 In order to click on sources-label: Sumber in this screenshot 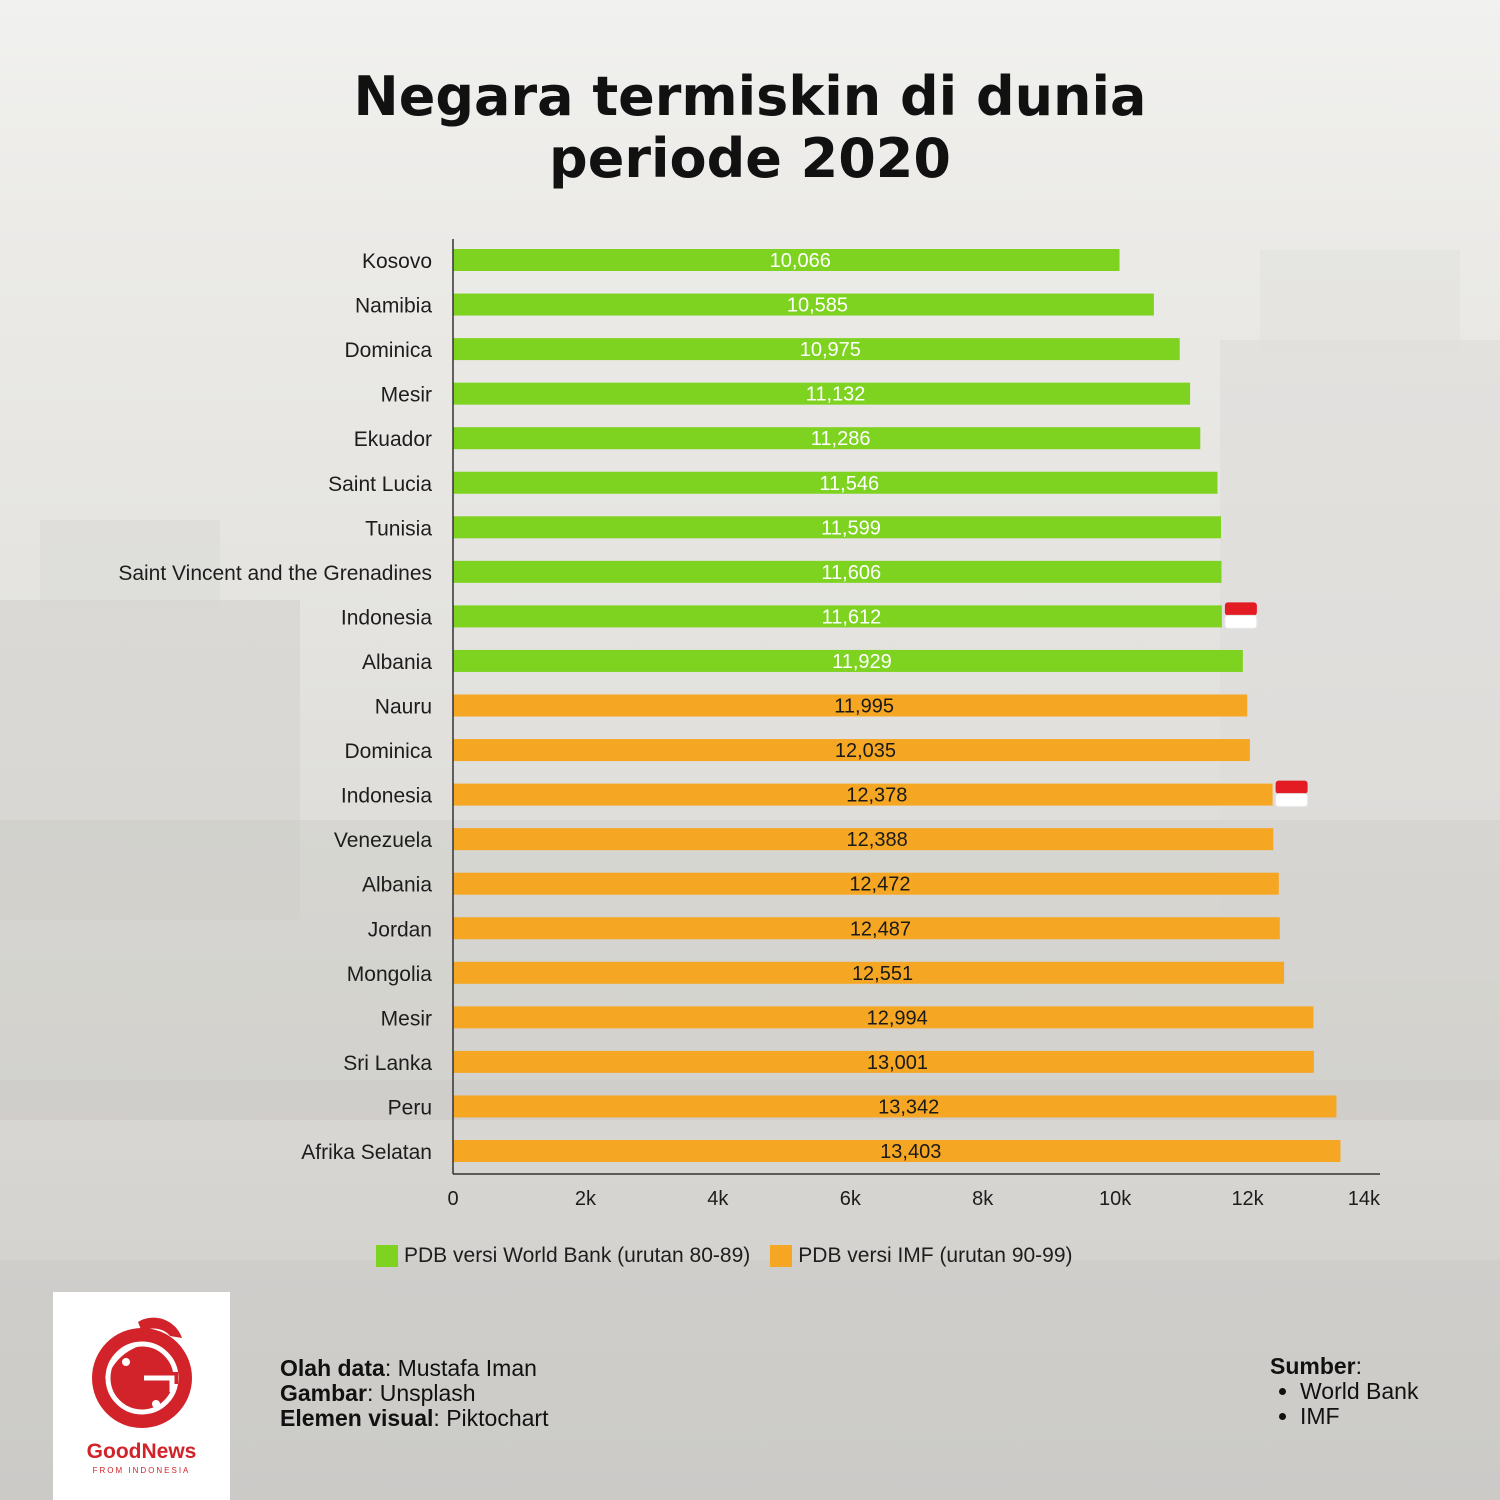, I will do `click(1313, 1366)`.